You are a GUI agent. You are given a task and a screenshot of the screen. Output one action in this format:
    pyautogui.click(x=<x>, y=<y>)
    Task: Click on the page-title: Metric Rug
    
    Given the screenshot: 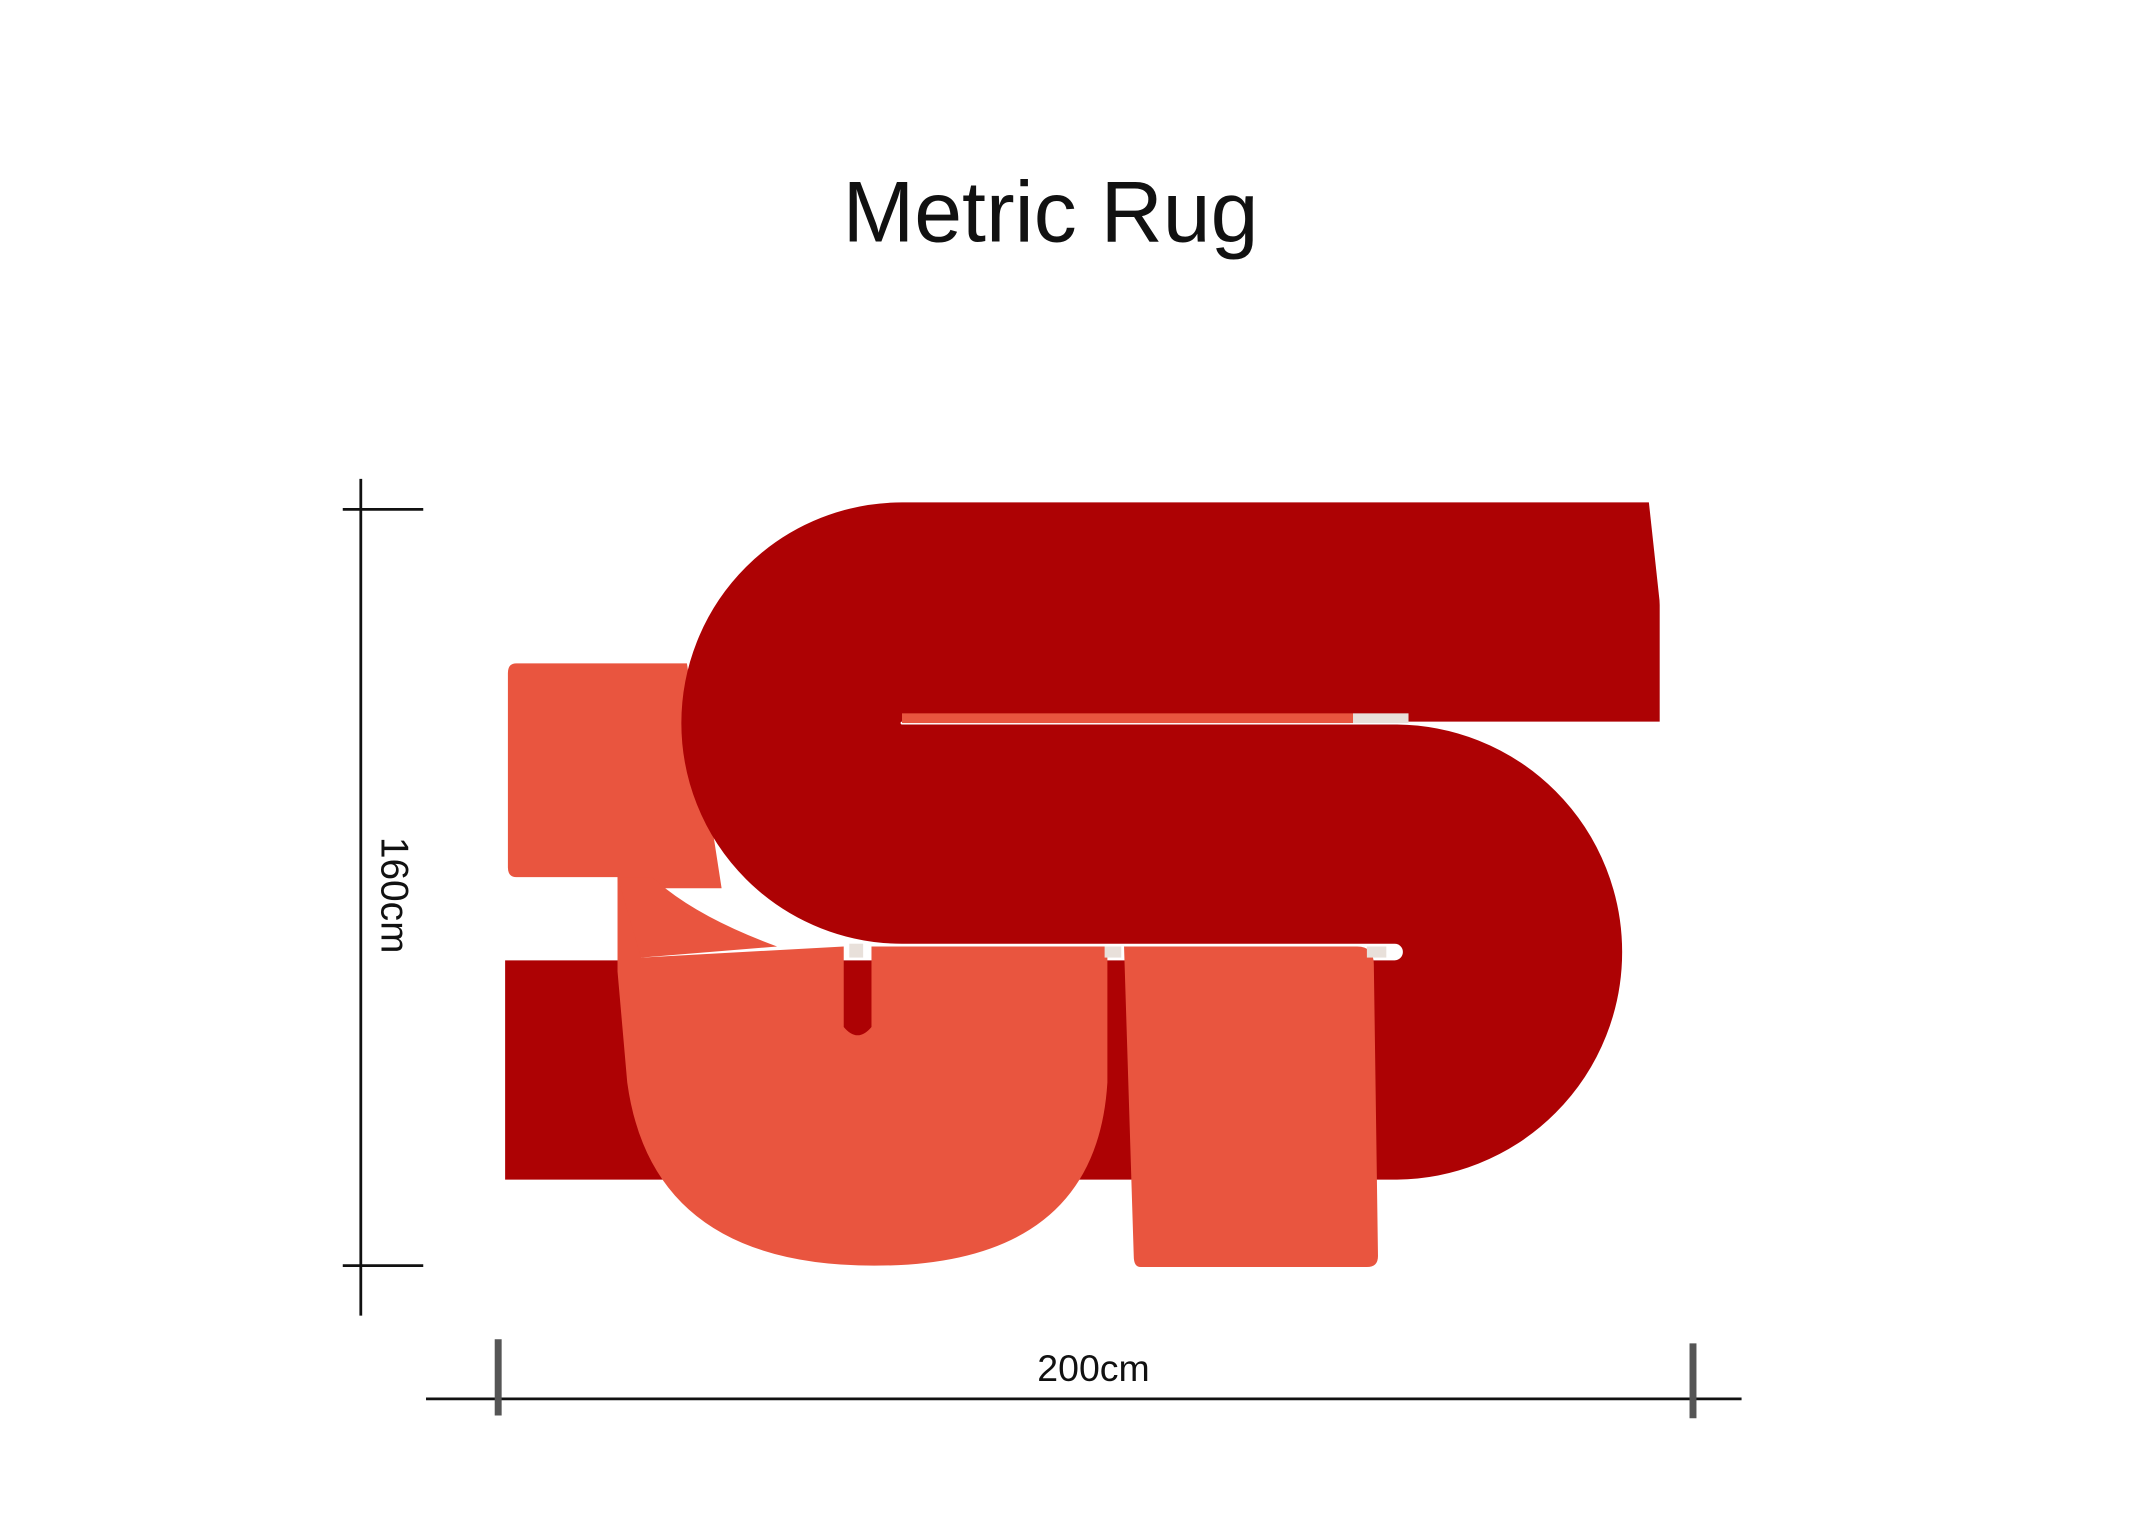 What is the action you would take?
    pyautogui.click(x=1051, y=213)
    